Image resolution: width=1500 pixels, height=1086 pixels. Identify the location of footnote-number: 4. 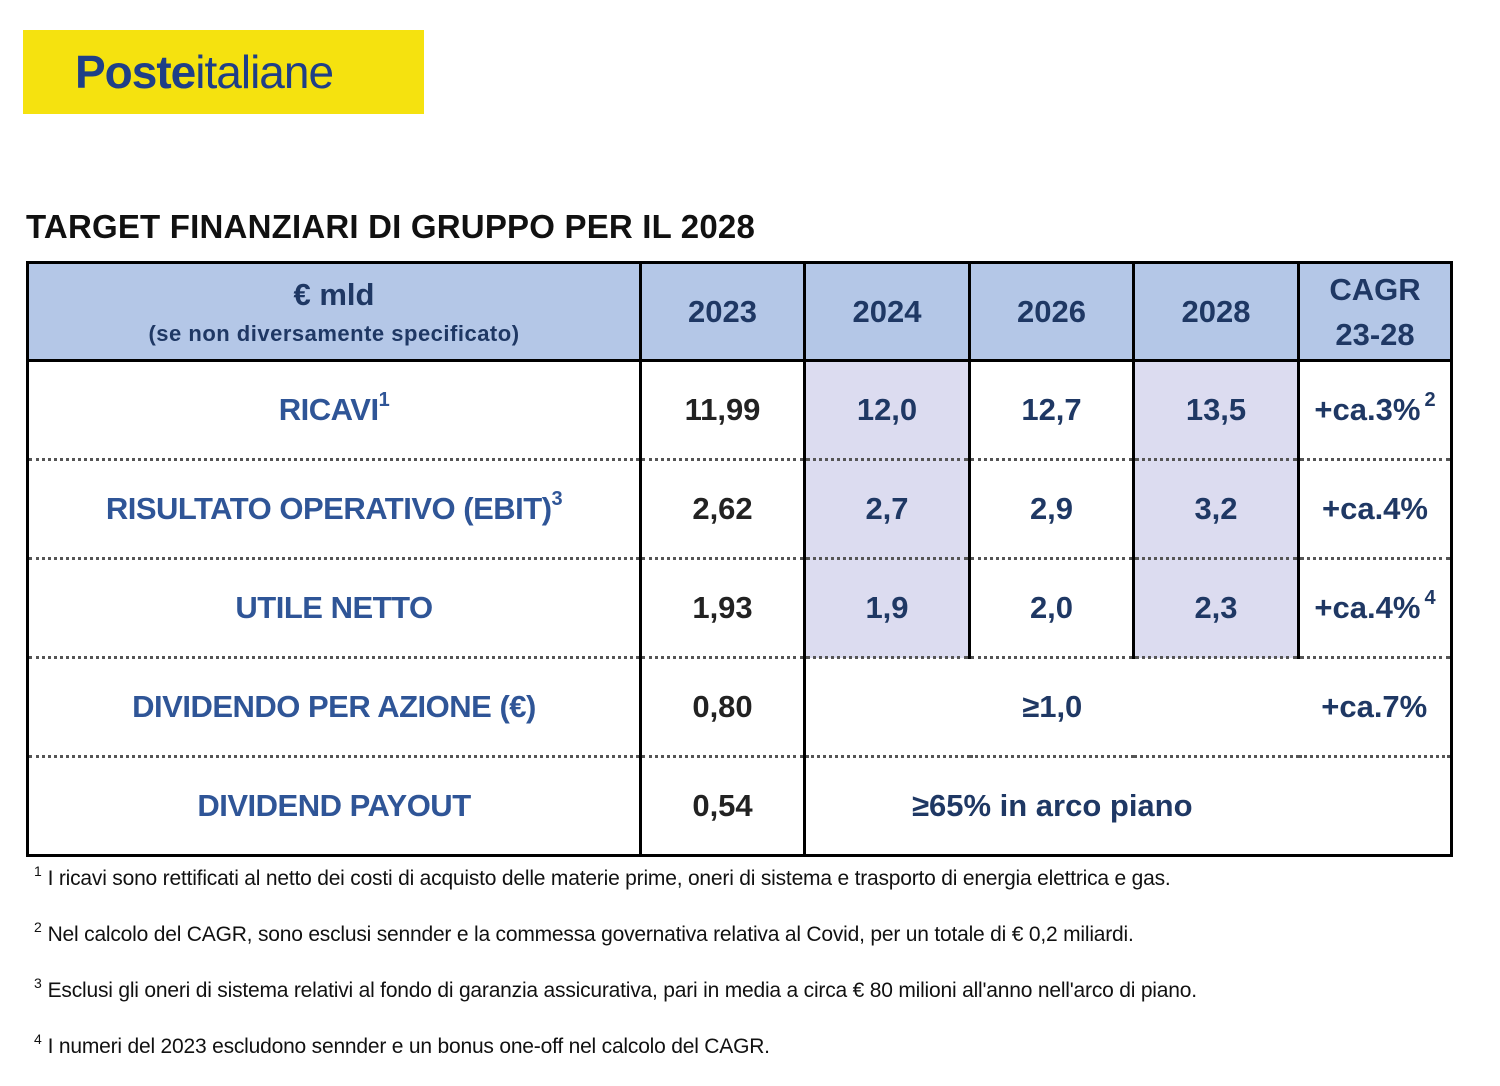
(38, 1039).